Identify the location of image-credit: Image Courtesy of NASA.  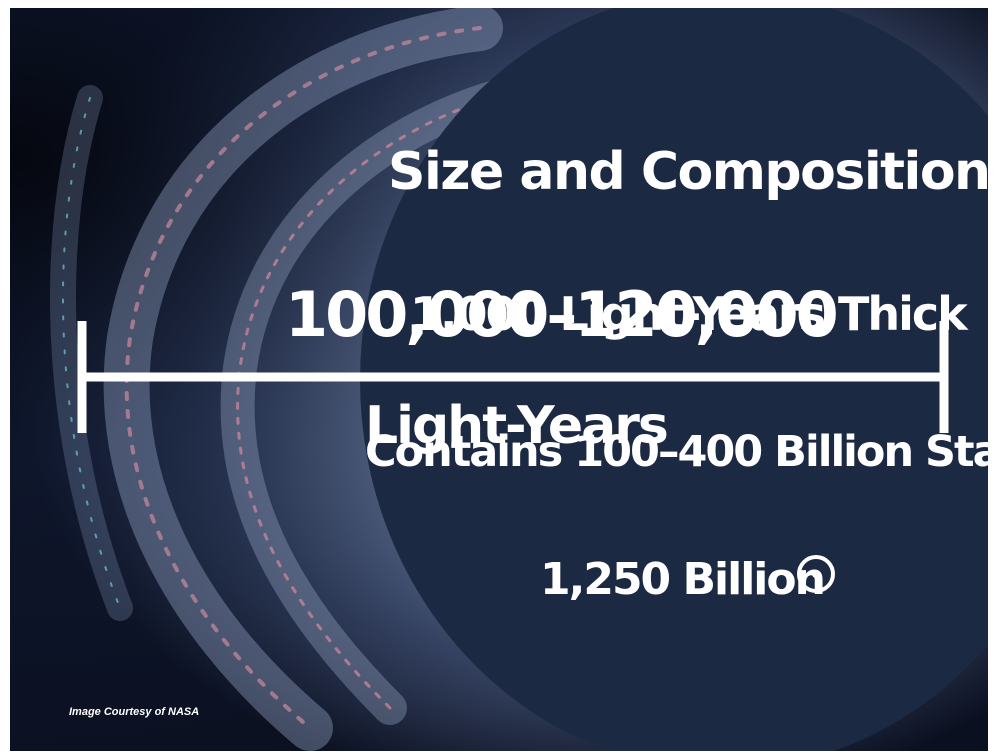
(134, 712).